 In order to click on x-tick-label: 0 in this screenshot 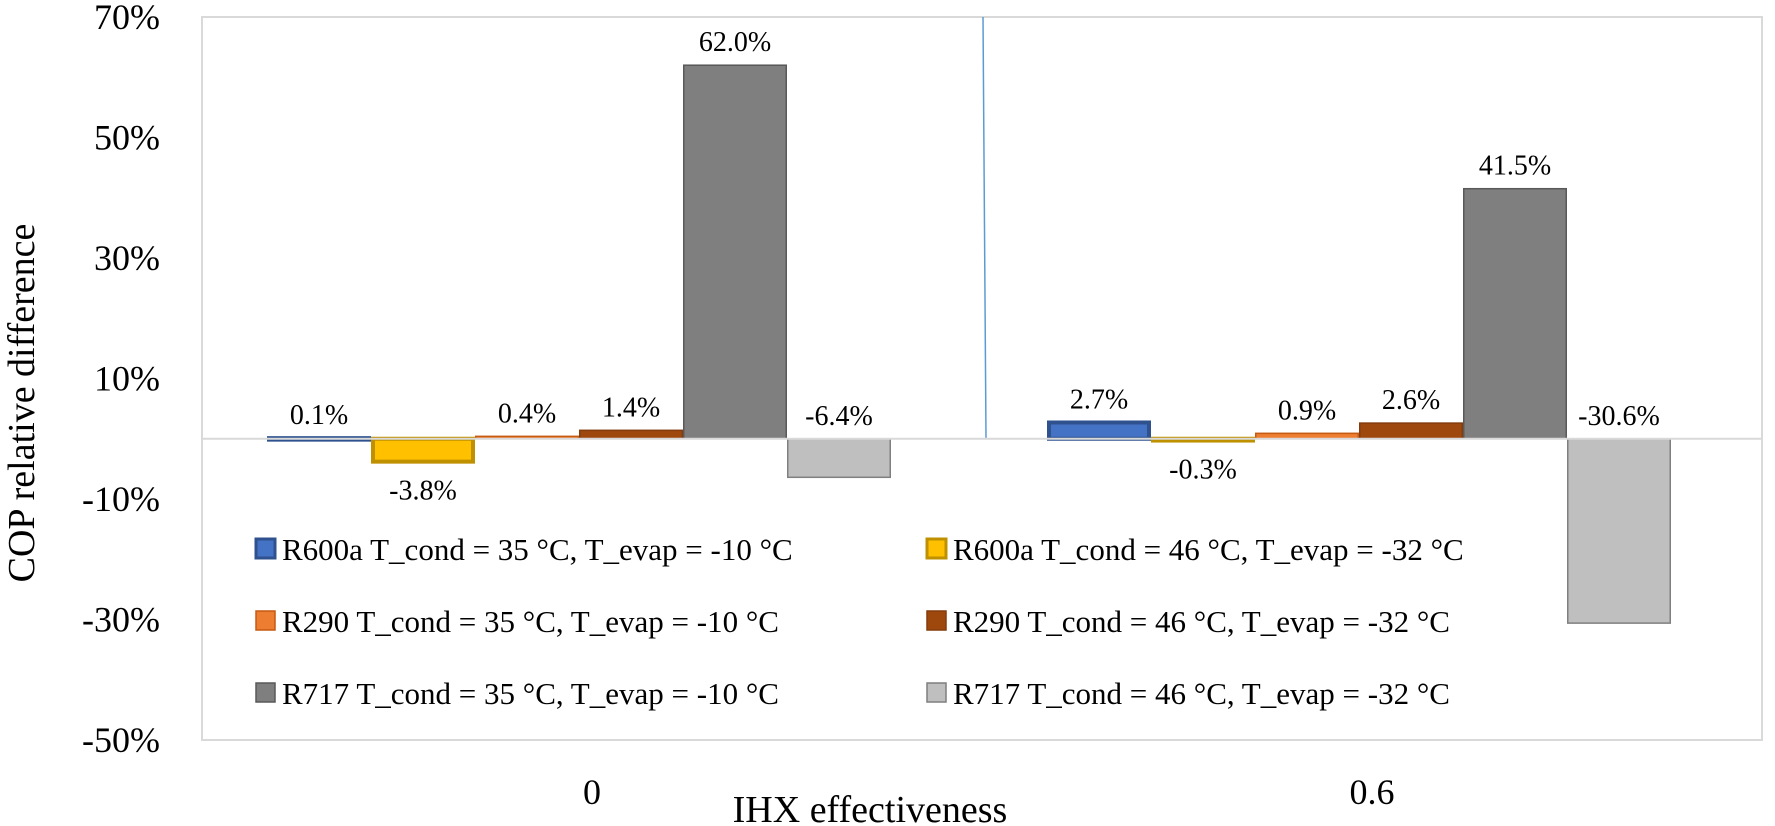, I will do `click(592, 792)`.